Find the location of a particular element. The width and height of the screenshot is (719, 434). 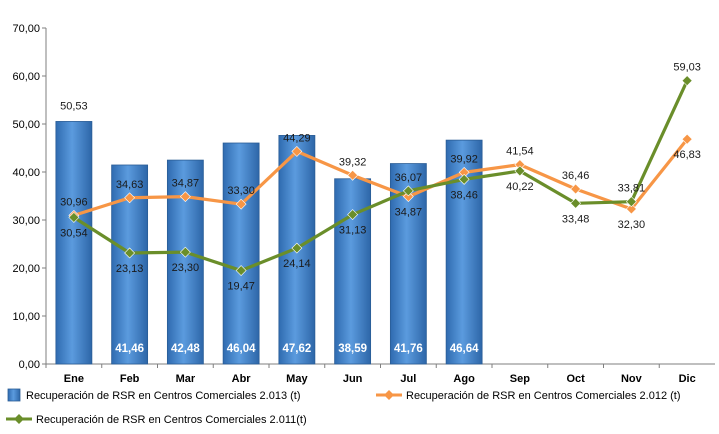

marker-2012-mar is located at coordinates (185, 197).